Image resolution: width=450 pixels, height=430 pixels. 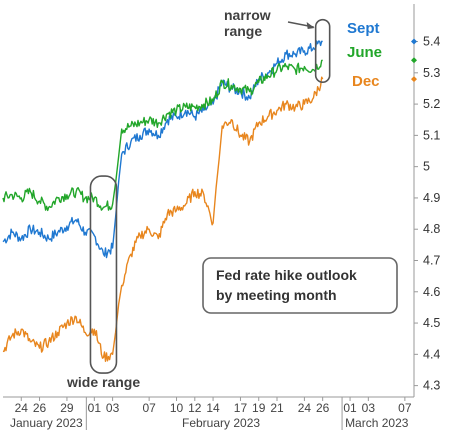 I want to click on x-tick-label-0: 24, so click(x=22, y=408).